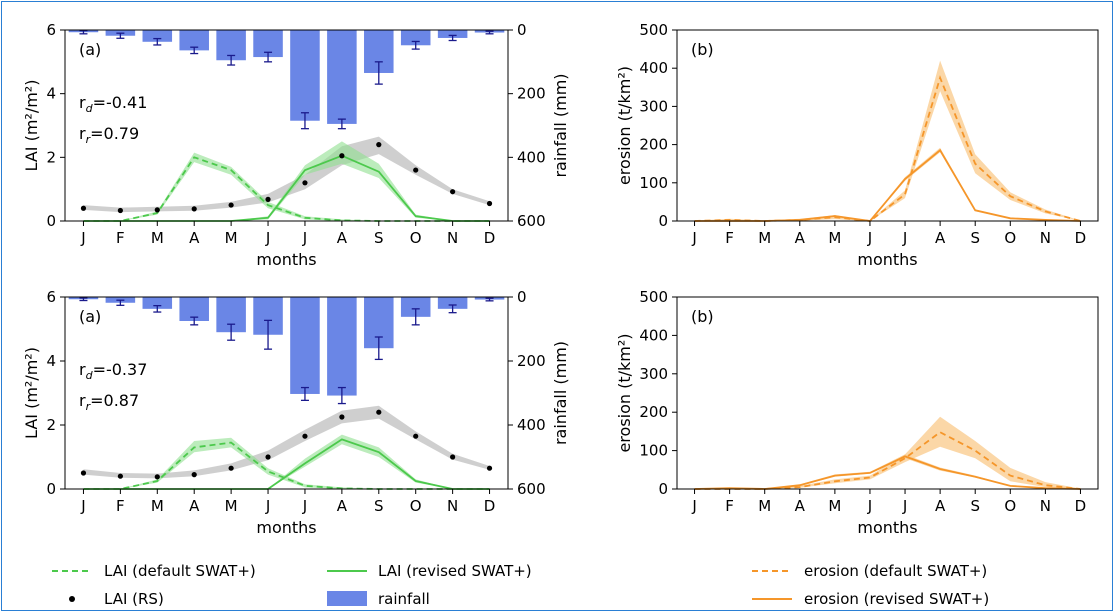 Image resolution: width=1116 pixels, height=614 pixels. I want to click on y-tick-label-left: 2, so click(51, 157).